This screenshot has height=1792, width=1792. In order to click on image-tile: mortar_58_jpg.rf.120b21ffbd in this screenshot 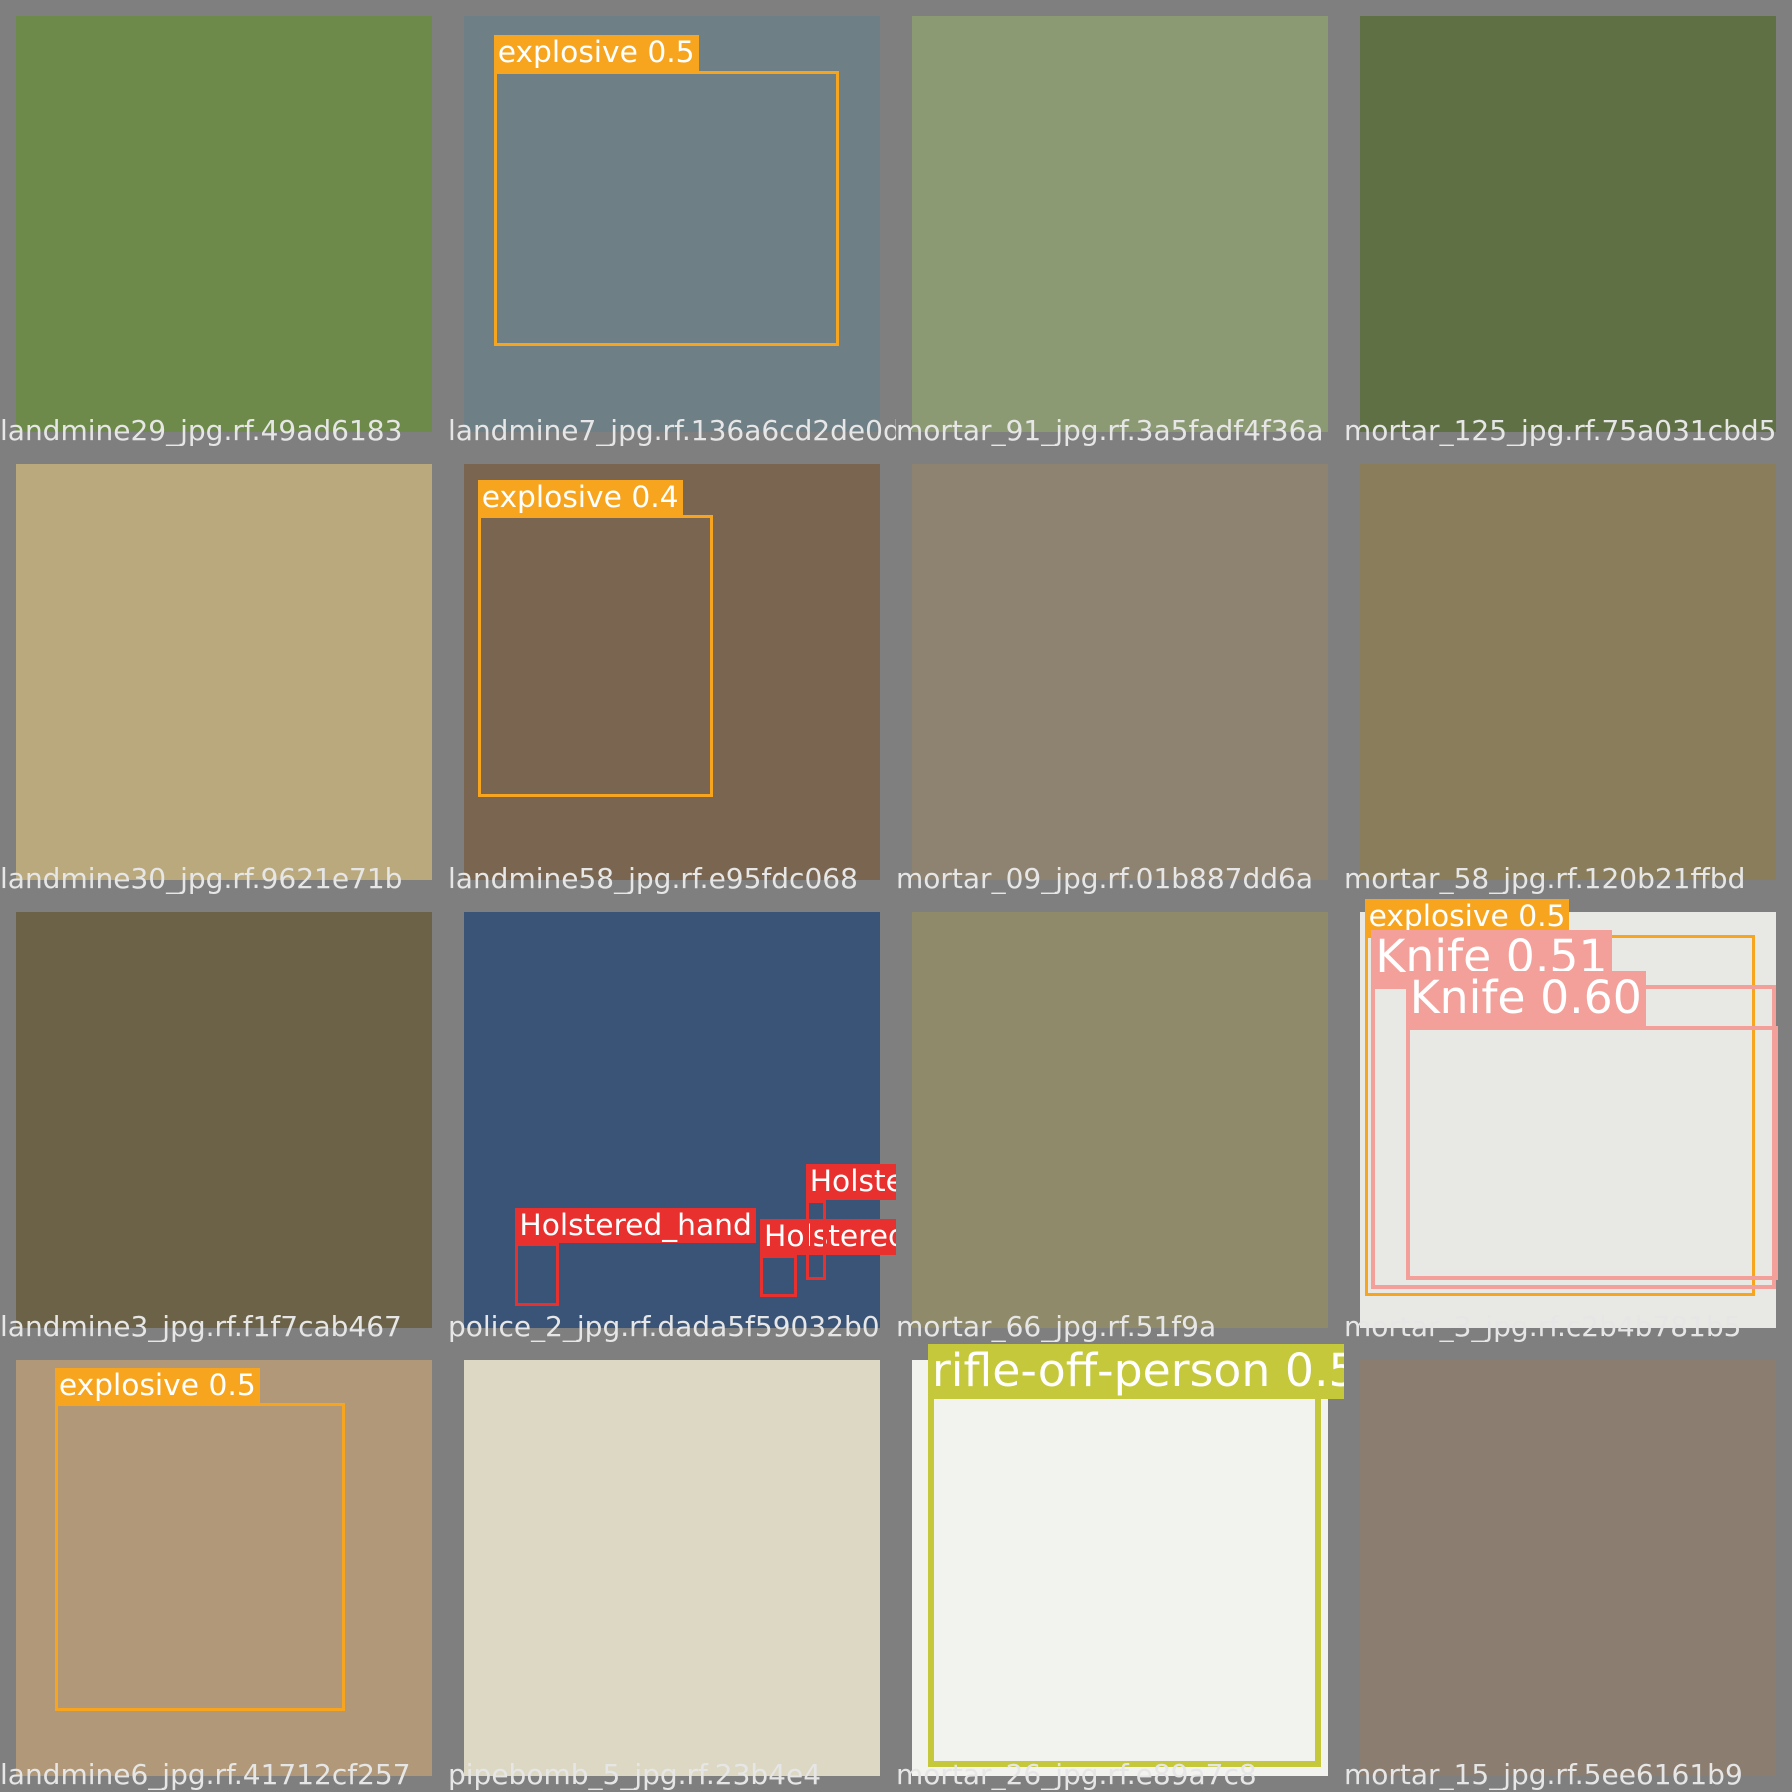, I will do `click(1568, 672)`.